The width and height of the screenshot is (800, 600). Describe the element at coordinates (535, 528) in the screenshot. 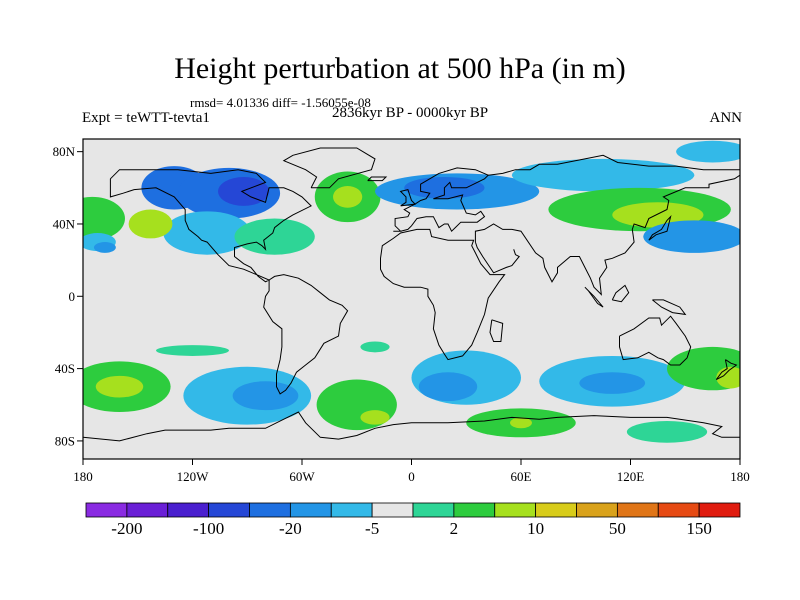

I see `colorbar-label-5: 10` at that location.